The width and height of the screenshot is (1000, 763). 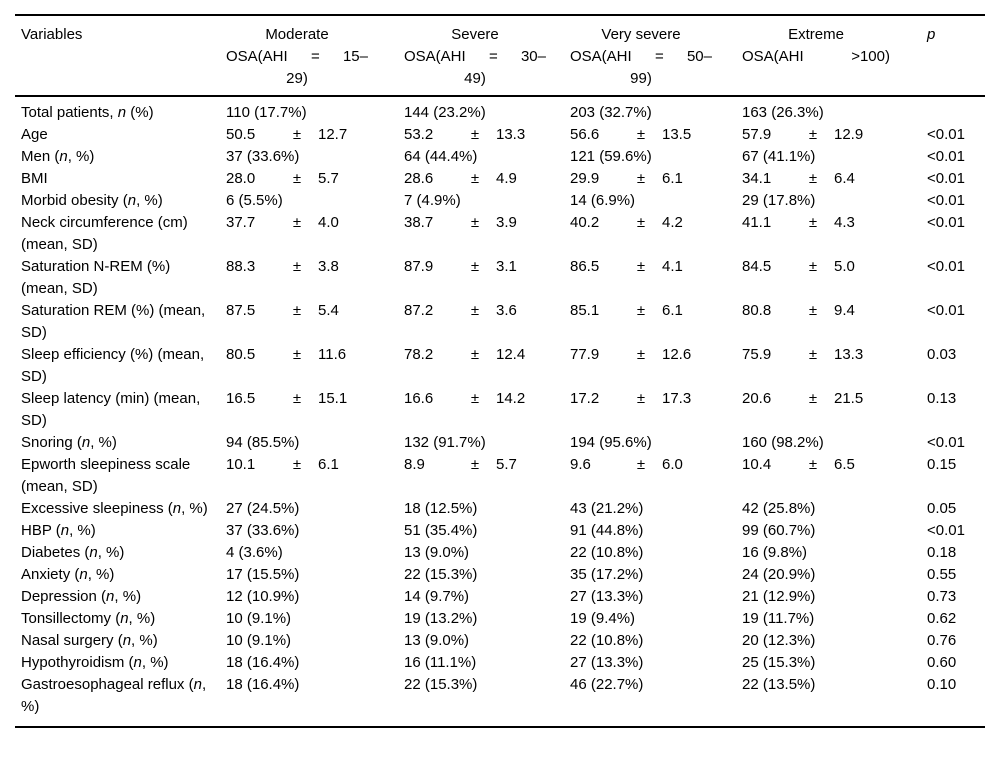 I want to click on col-header-severe-range-end: 49), so click(x=475, y=78).